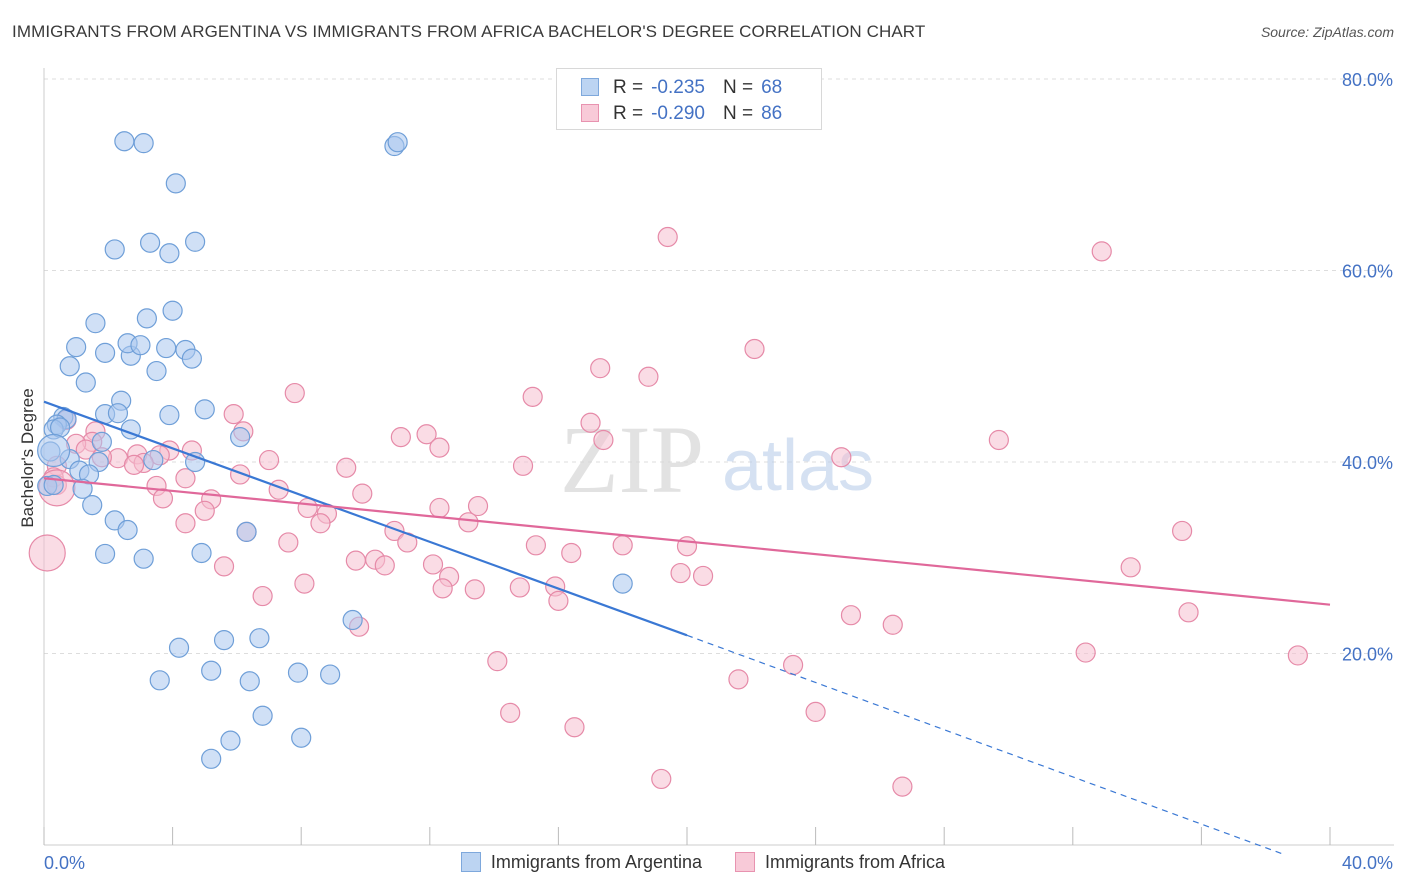 The width and height of the screenshot is (1406, 892). Describe the element at coordinates (855, 862) in the screenshot. I see `legend-label-africa: Immigrants from Africa` at that location.